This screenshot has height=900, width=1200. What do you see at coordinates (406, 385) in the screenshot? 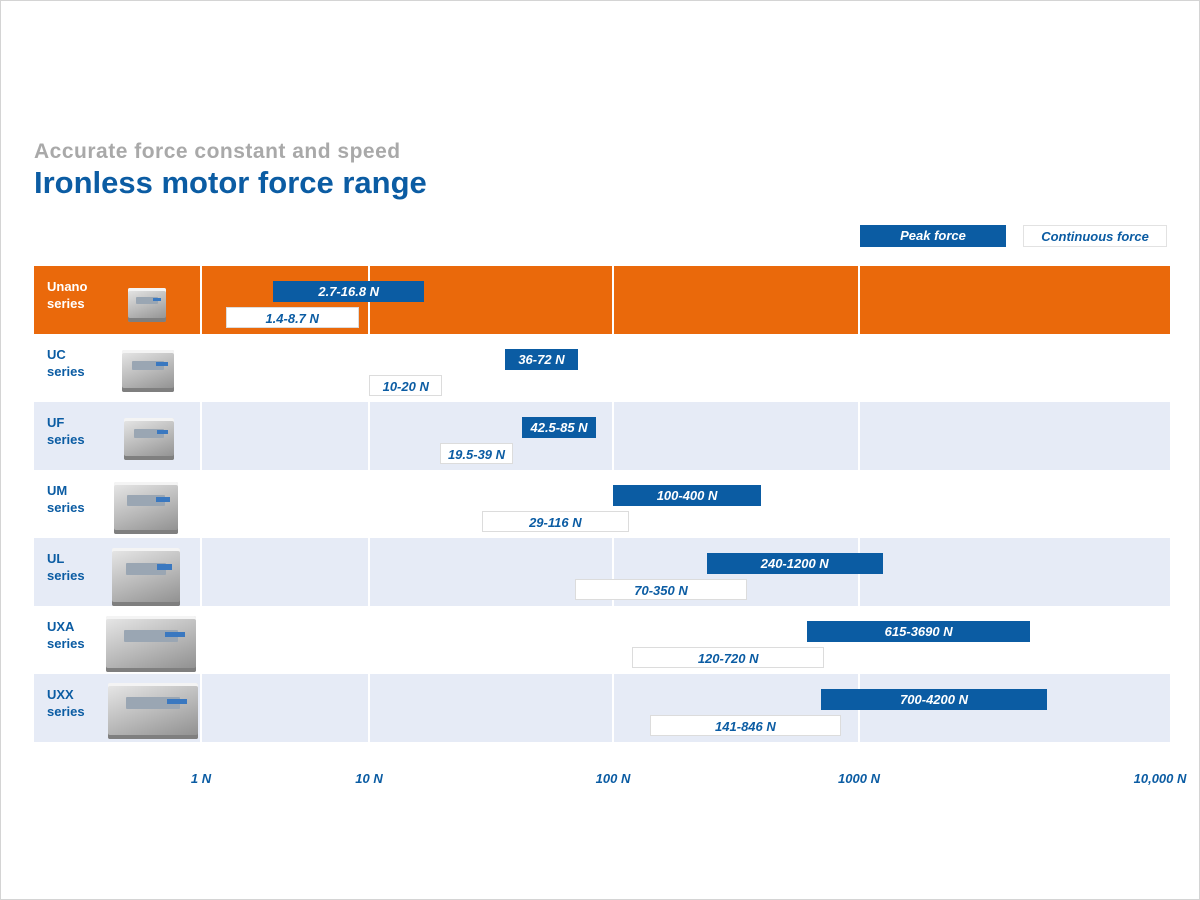
I see `continuous-force-bar: 10-20 N` at bounding box center [406, 385].